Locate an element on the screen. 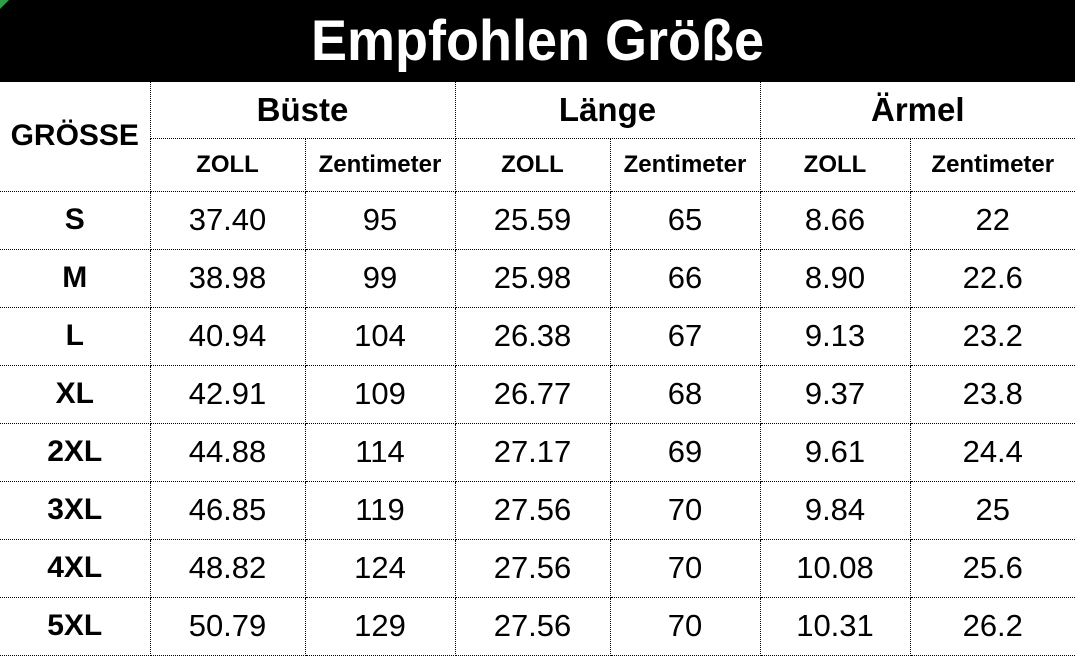 This screenshot has width=1075, height=656. size-label: 3XL is located at coordinates (75, 510).